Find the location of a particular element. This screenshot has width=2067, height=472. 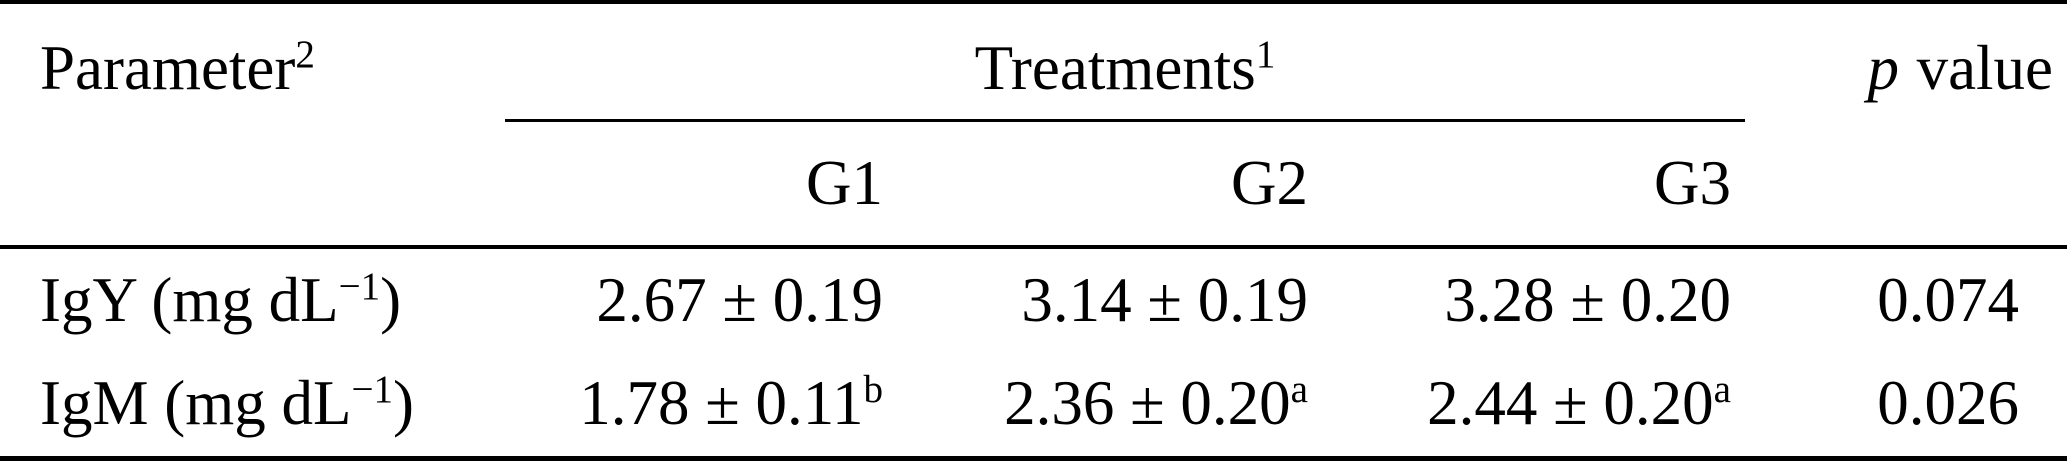

igy-parameter-cell: IgY (mg dL−1) is located at coordinates (252, 298).